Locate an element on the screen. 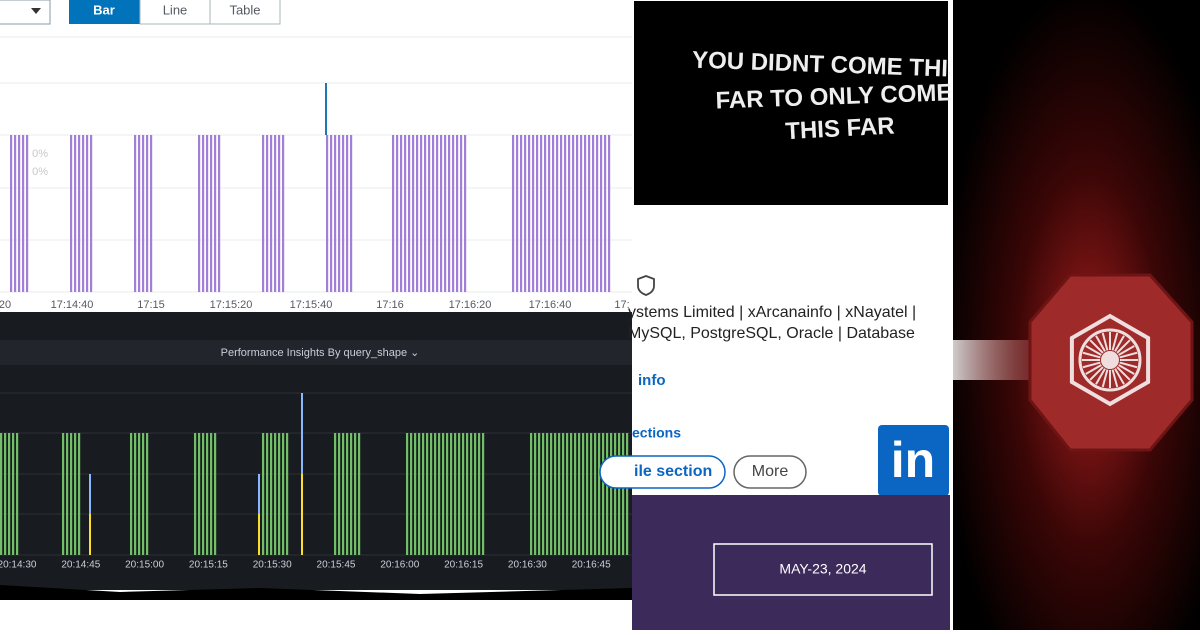 The image size is (1200, 635). x-tick-label: 20:14:45 is located at coordinates (80, 565).